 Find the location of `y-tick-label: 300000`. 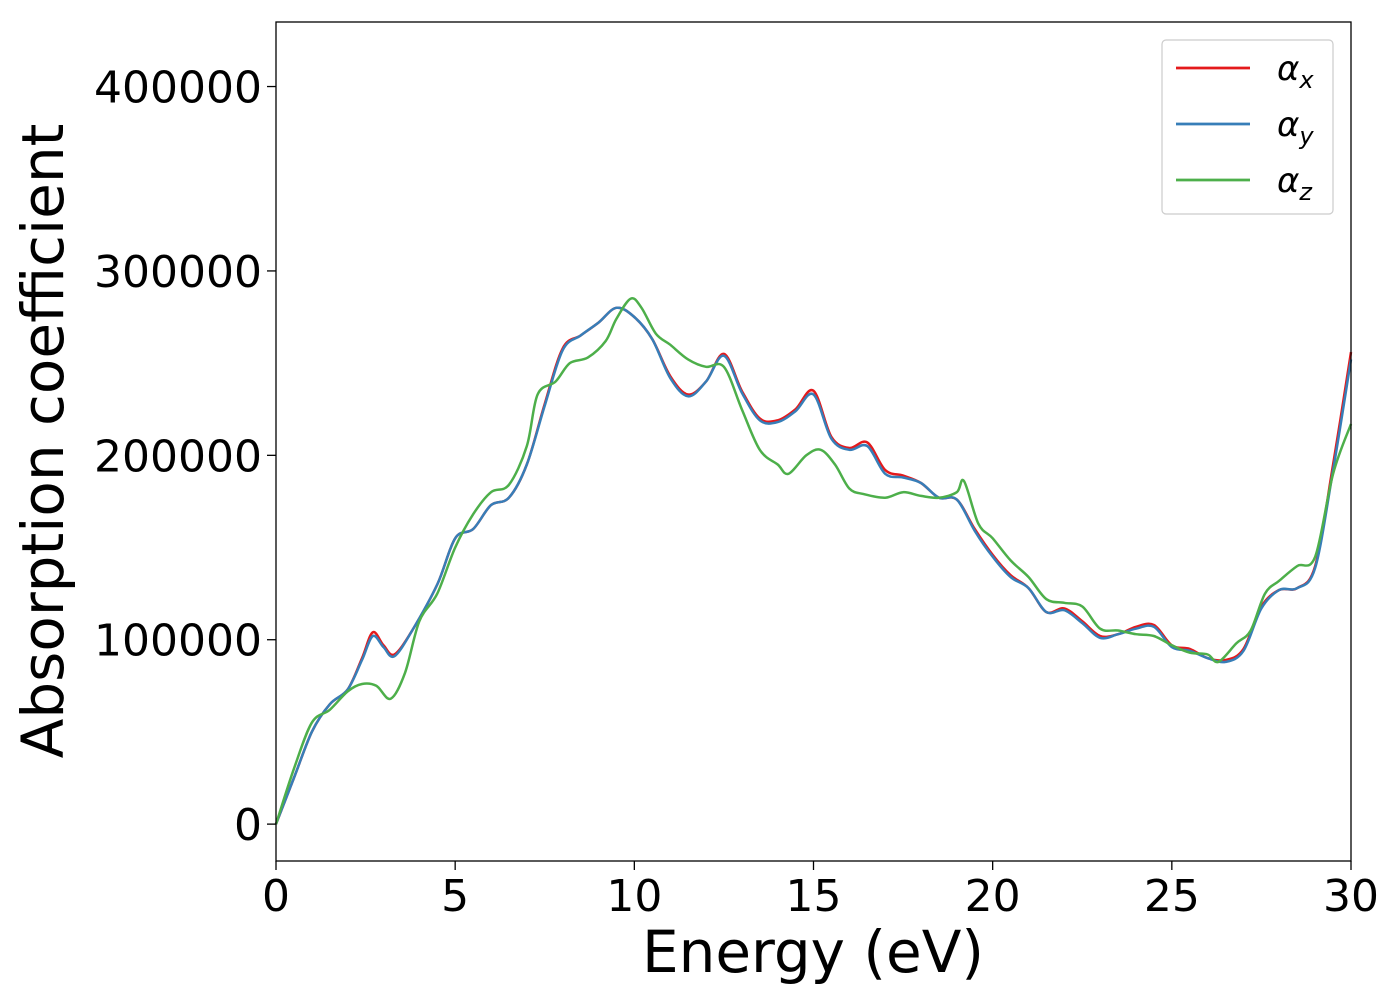

y-tick-label: 300000 is located at coordinates (178, 272).